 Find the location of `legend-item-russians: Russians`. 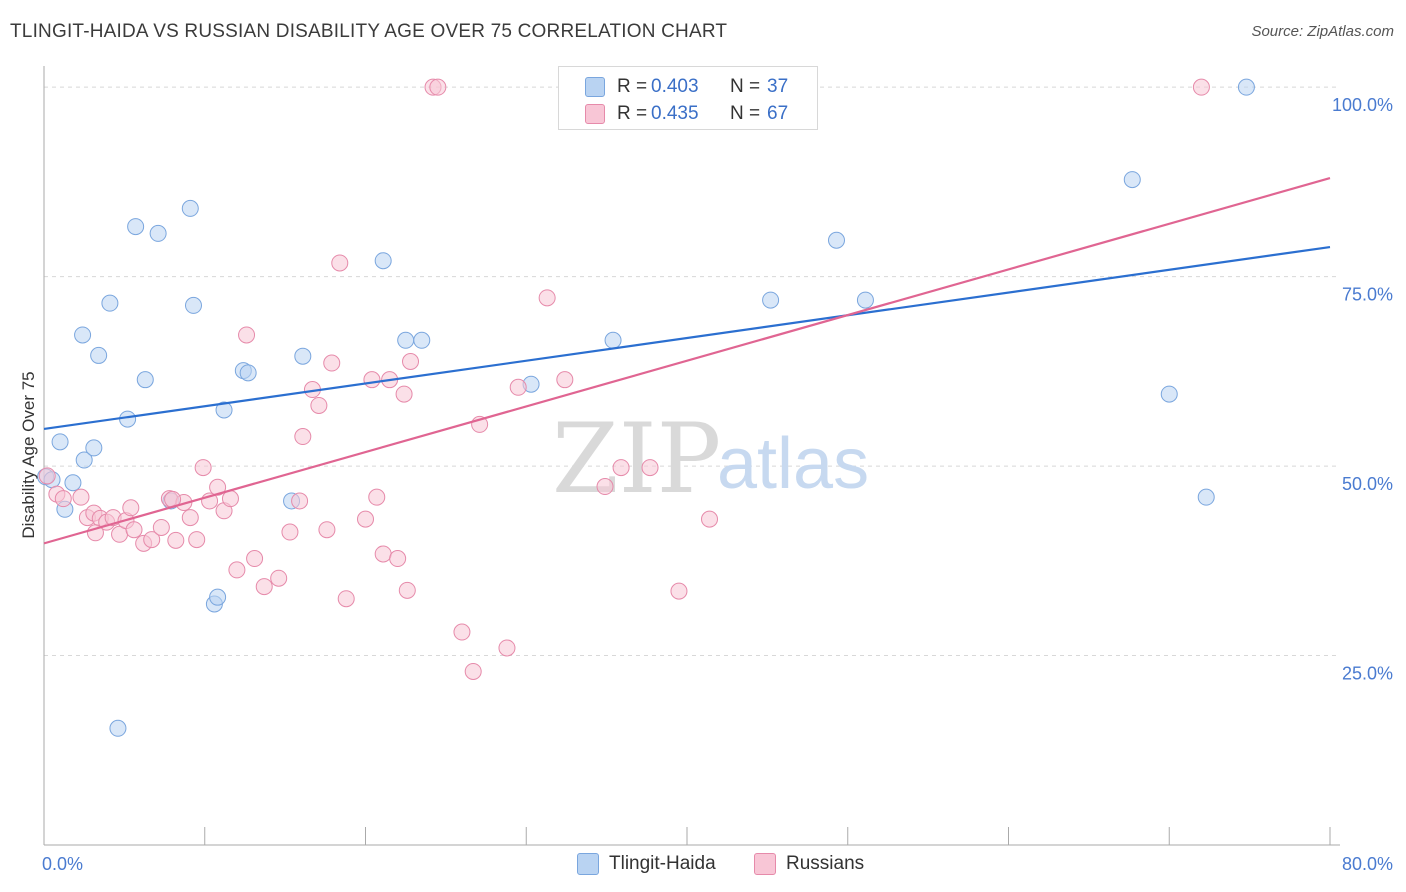

legend-item-russians: Russians is located at coordinates (809, 864).